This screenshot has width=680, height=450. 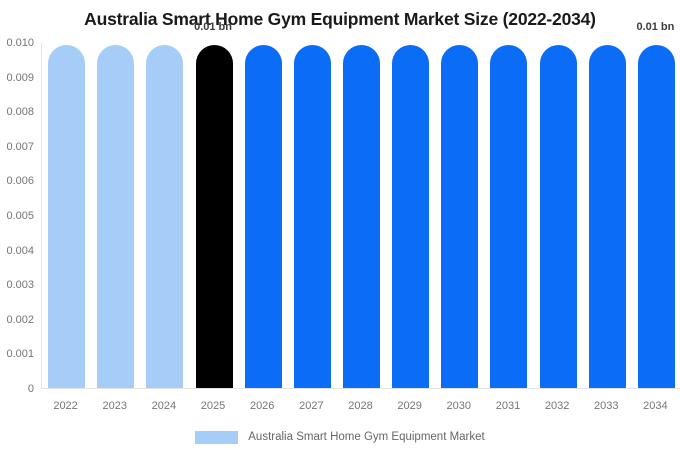 What do you see at coordinates (262, 406) in the screenshot?
I see `x-tick-label-2026: 2026` at bounding box center [262, 406].